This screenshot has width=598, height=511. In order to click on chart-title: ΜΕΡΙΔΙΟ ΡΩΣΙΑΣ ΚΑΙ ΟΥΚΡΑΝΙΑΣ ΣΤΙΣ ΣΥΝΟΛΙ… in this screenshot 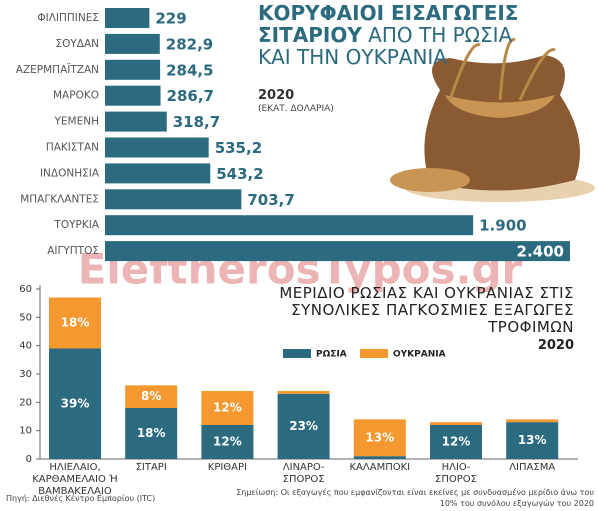, I will do `click(426, 310)`.